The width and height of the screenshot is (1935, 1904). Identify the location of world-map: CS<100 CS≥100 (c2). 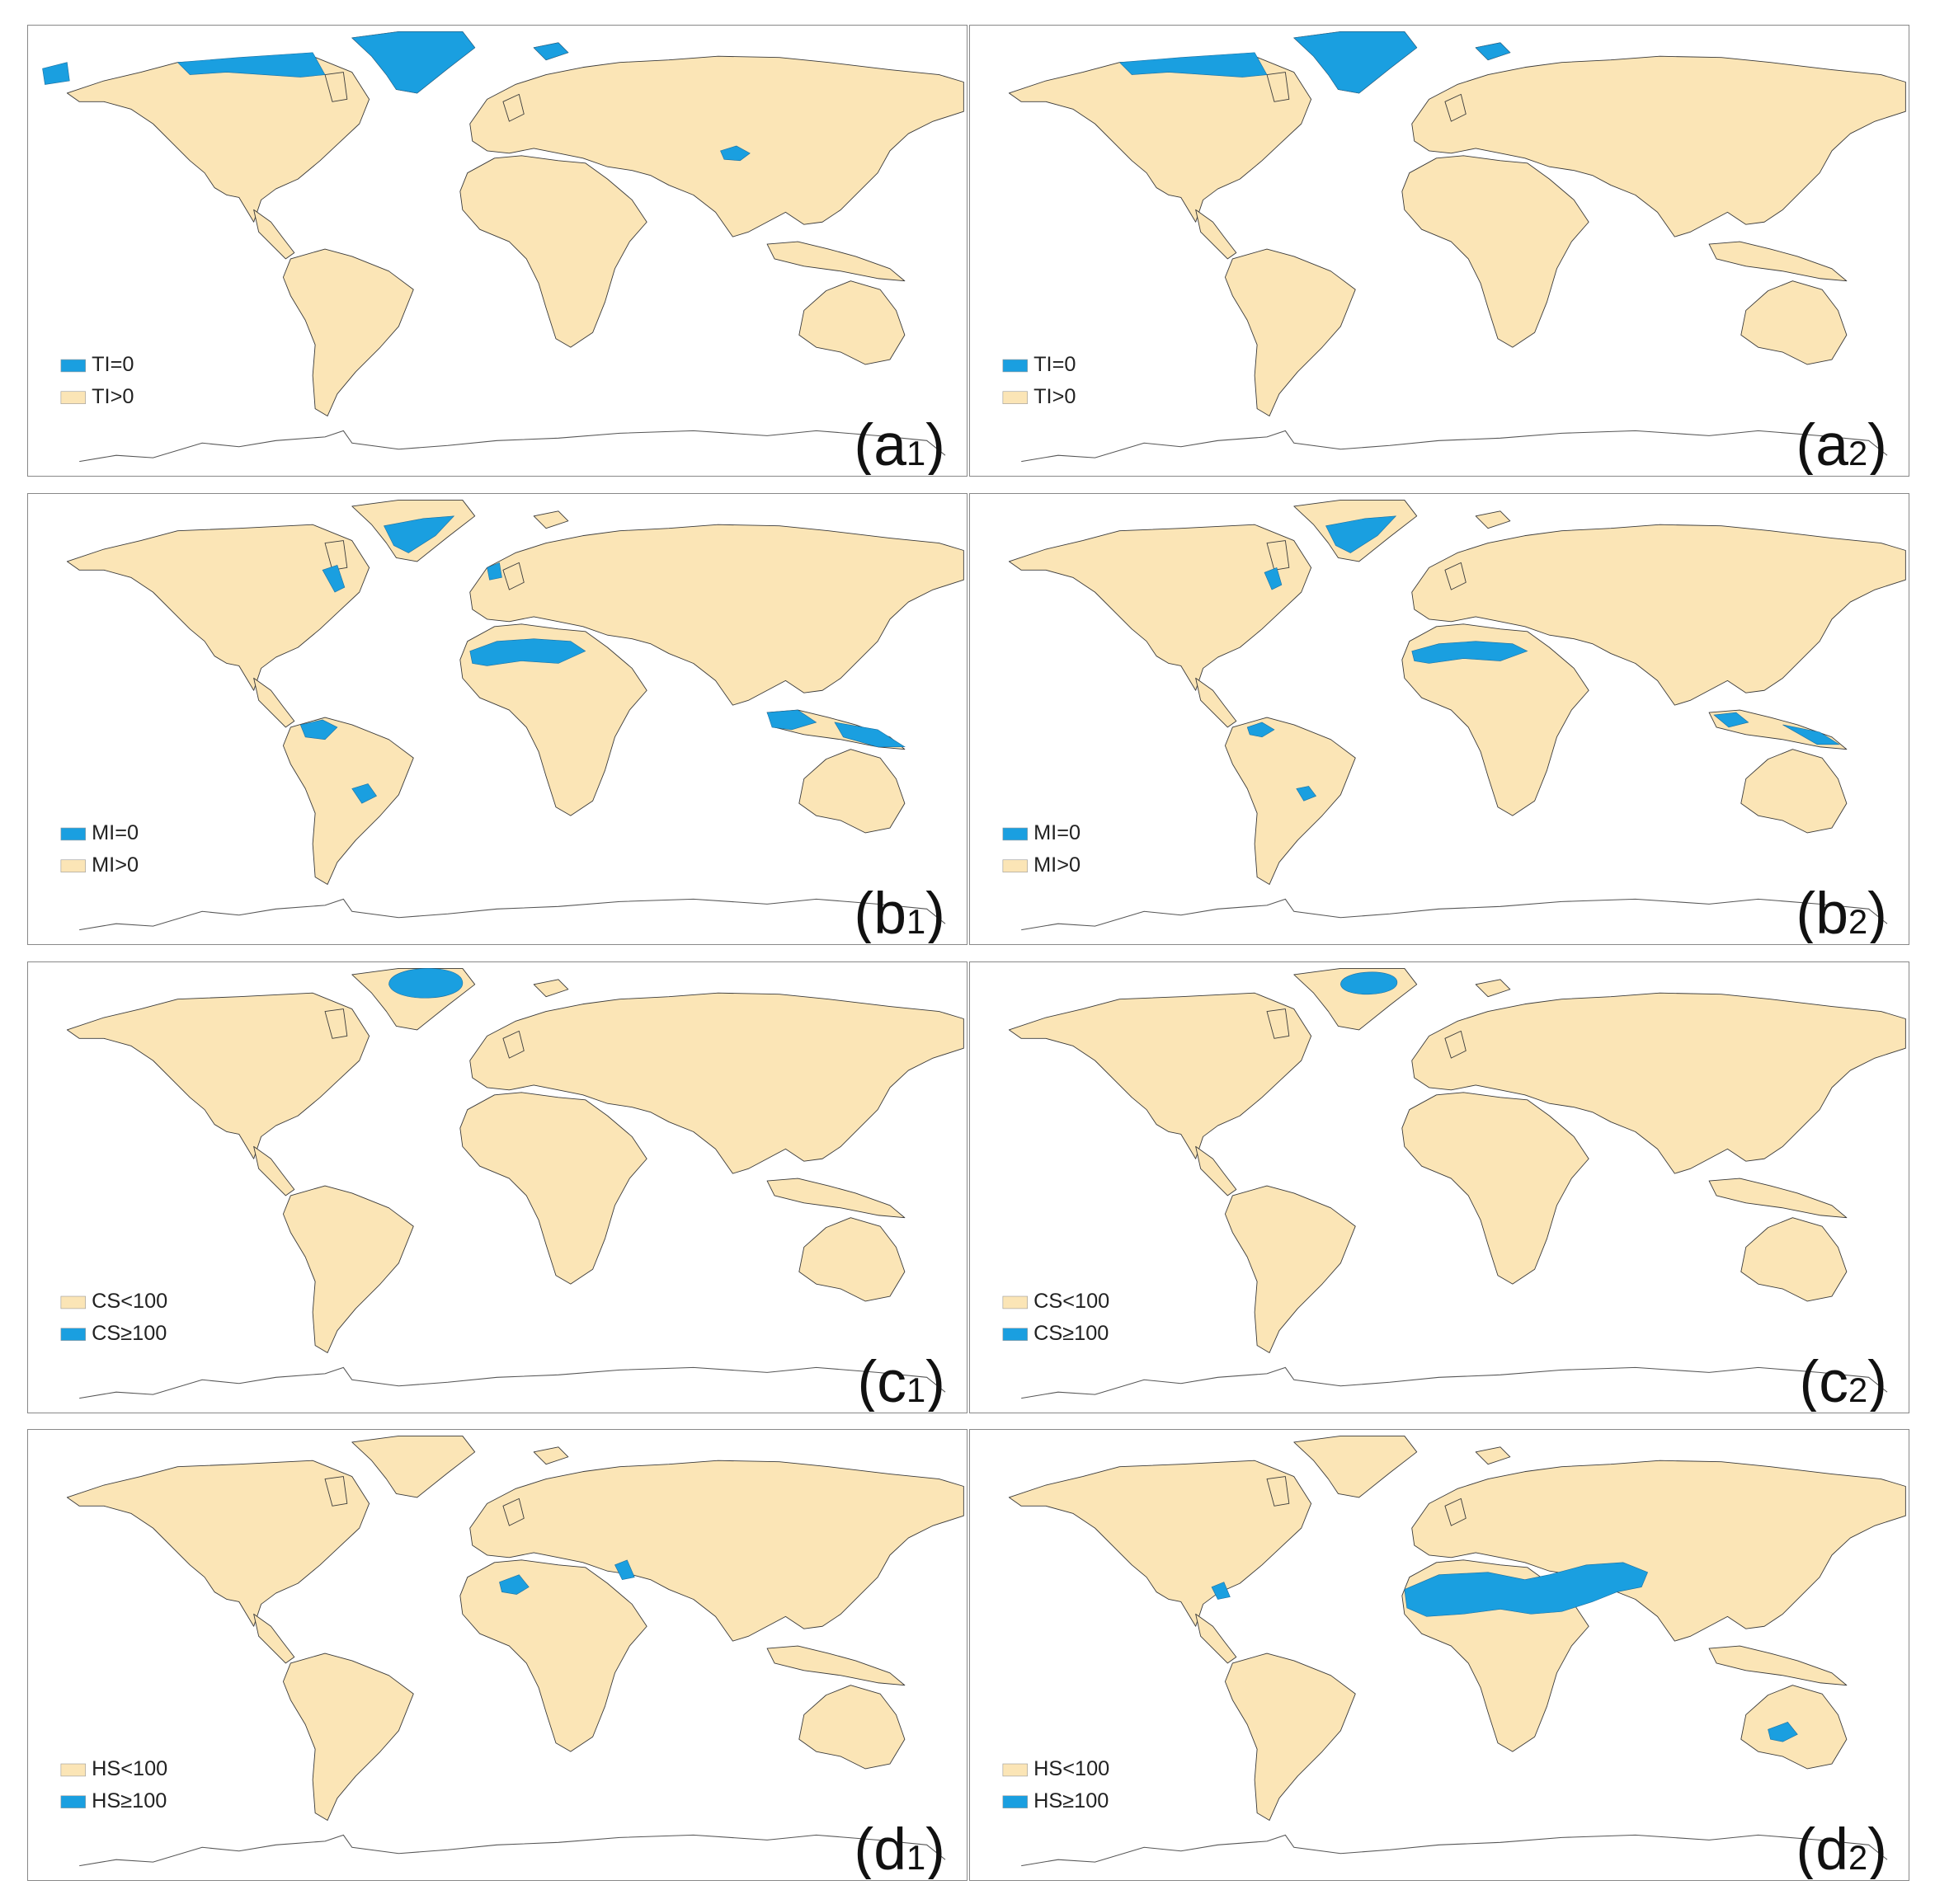
(1454, 1189).